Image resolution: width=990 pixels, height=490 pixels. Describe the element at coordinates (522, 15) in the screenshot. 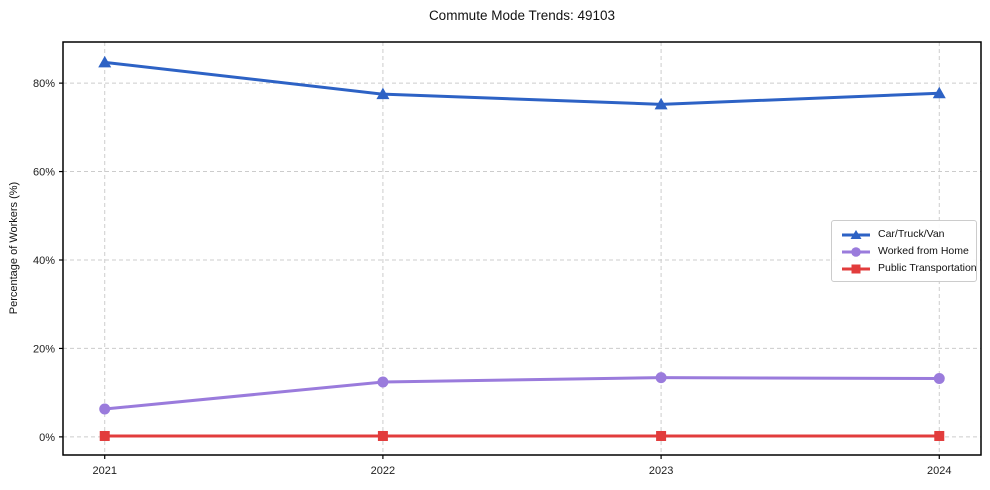

I see `chart-title: Commute Mode Trends: 49103` at that location.